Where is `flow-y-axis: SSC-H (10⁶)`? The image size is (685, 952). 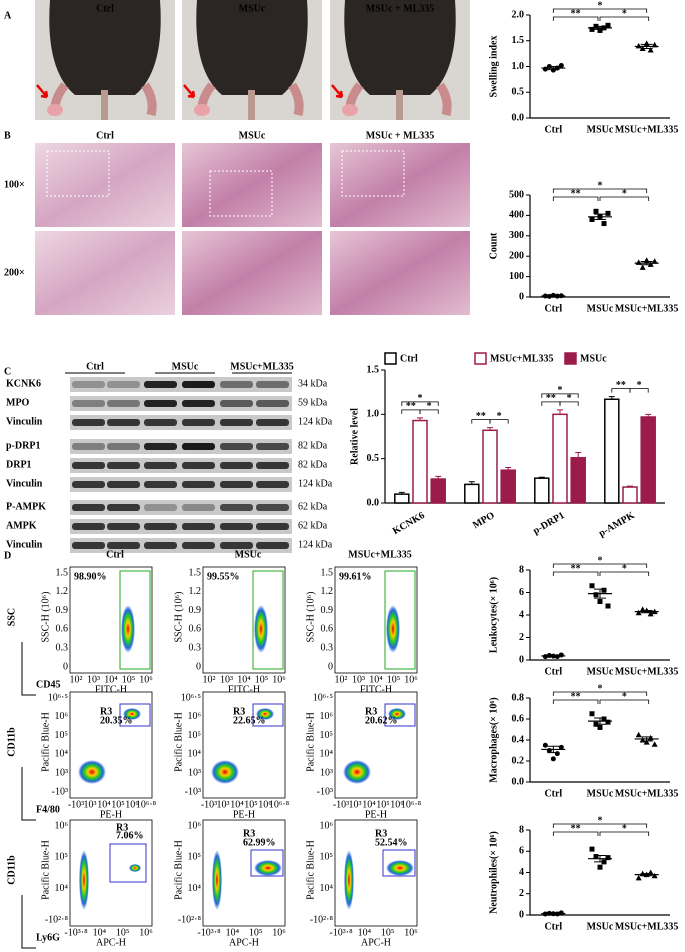
flow-y-axis: SSC-H (10⁶) is located at coordinates (310, 617).